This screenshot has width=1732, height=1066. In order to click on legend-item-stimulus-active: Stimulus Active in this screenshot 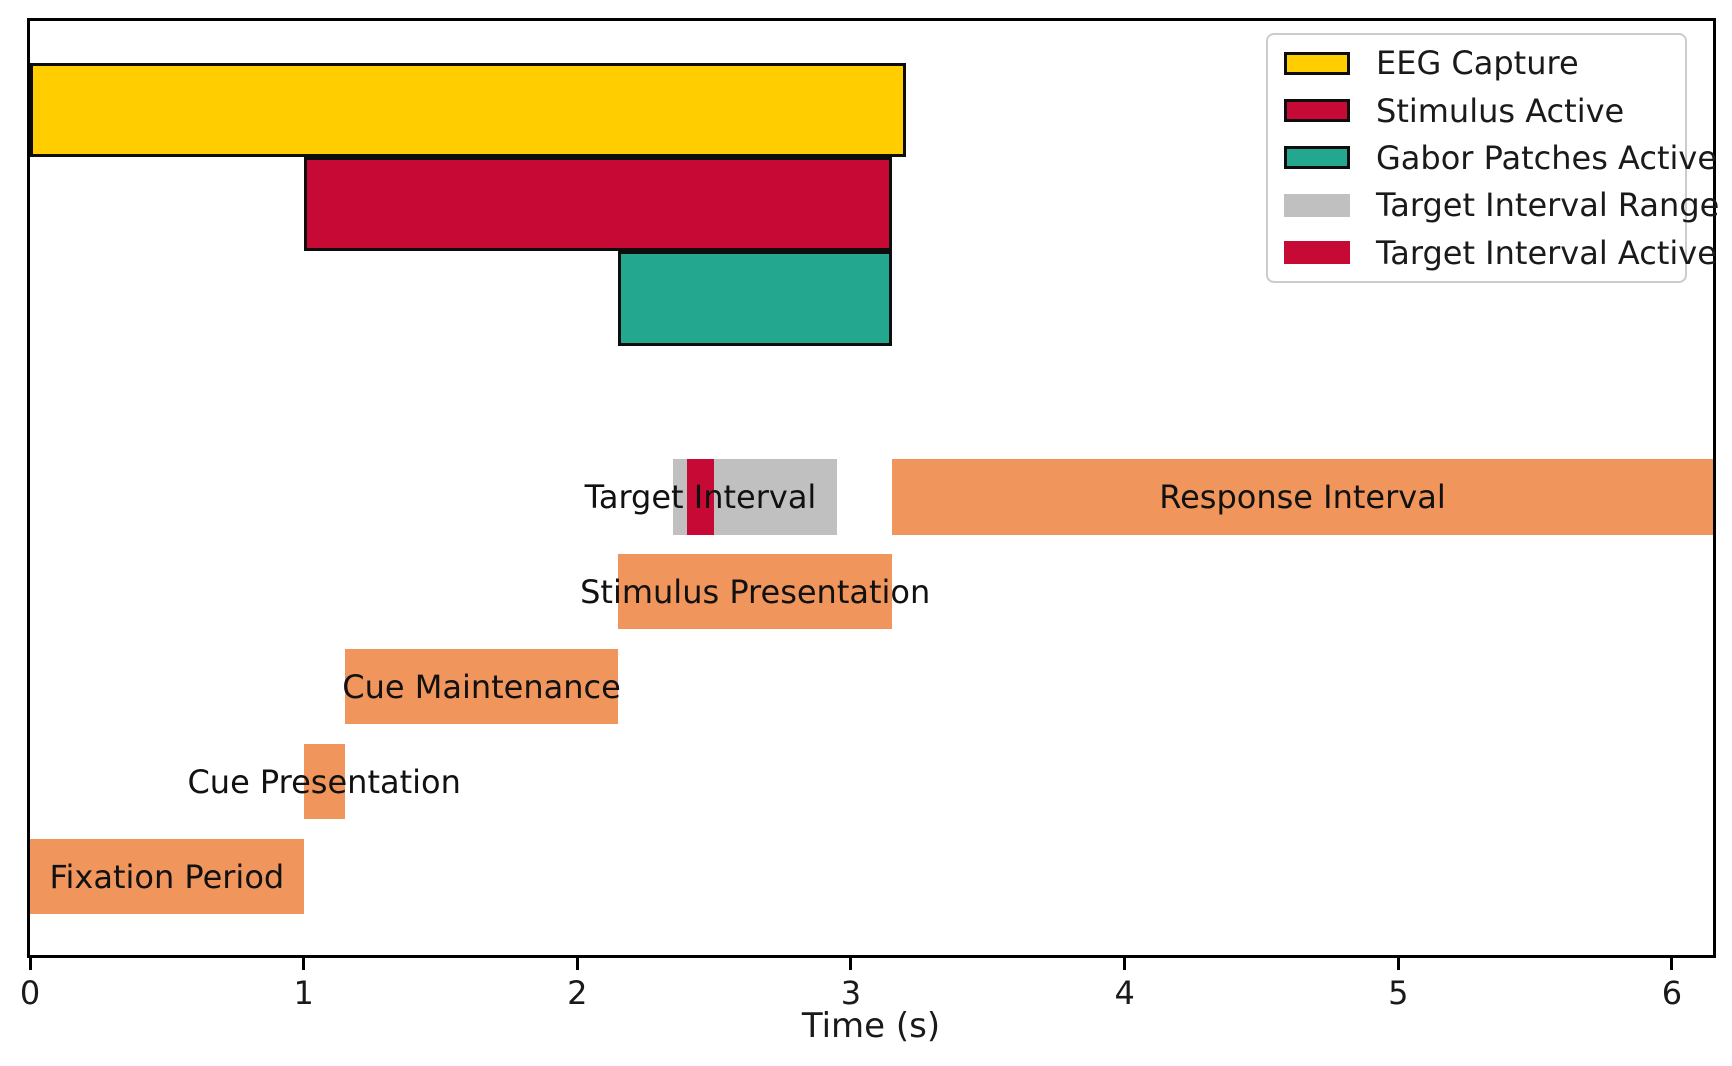, I will do `click(1484, 111)`.